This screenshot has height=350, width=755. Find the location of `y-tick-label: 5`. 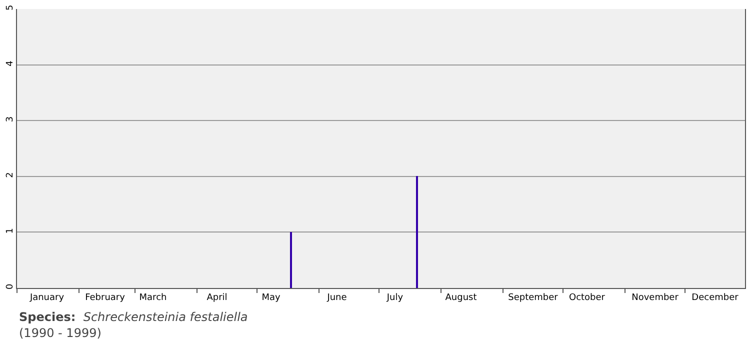

y-tick-label: 5 is located at coordinates (10, 7).